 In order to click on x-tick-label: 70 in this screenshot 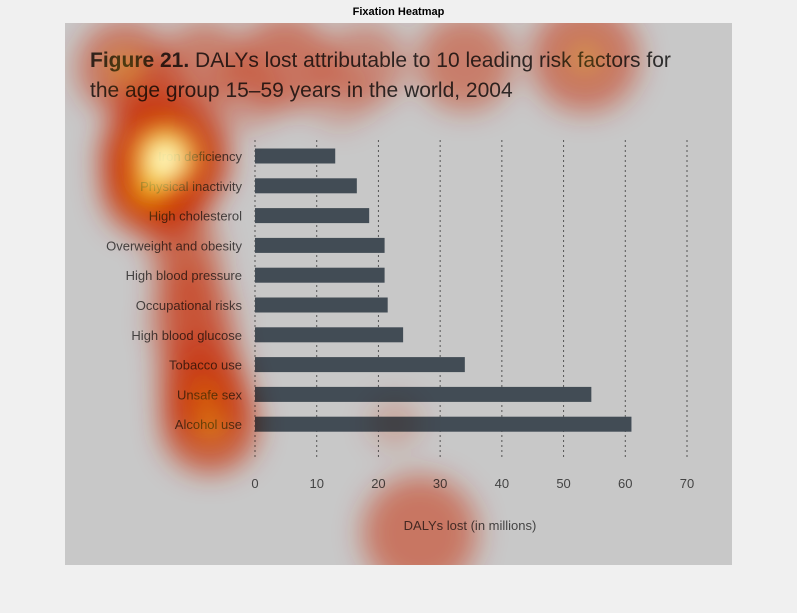, I will do `click(687, 483)`.